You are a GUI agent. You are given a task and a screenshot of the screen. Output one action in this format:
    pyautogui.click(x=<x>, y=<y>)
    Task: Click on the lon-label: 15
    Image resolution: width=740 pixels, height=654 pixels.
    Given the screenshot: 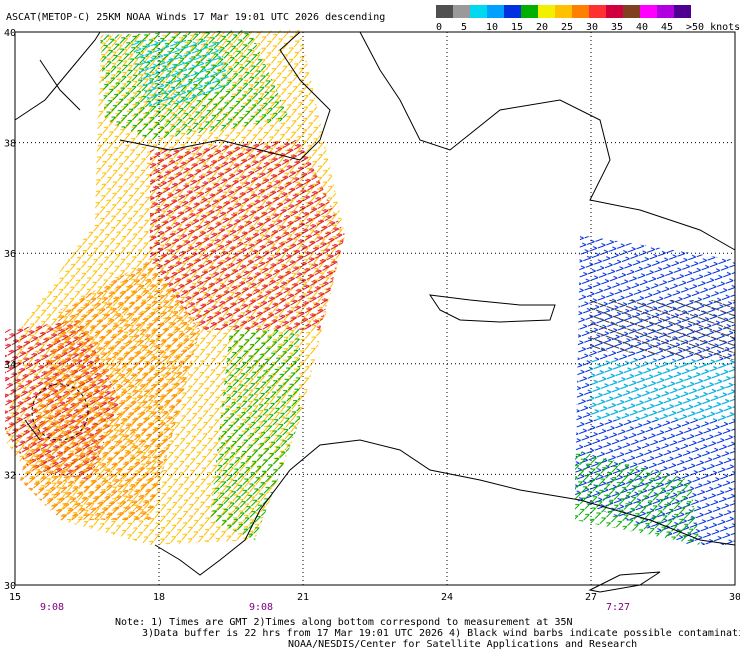 What is the action you would take?
    pyautogui.click(x=15, y=597)
    